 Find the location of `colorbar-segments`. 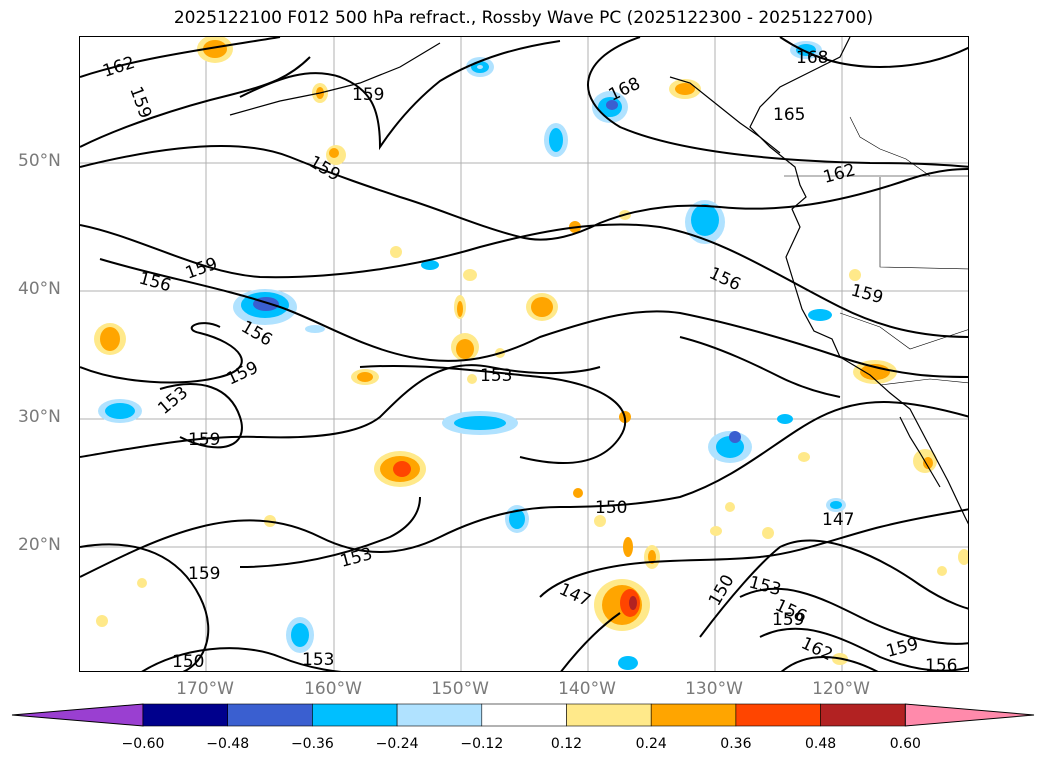

colorbar-segments is located at coordinates (523, 715).